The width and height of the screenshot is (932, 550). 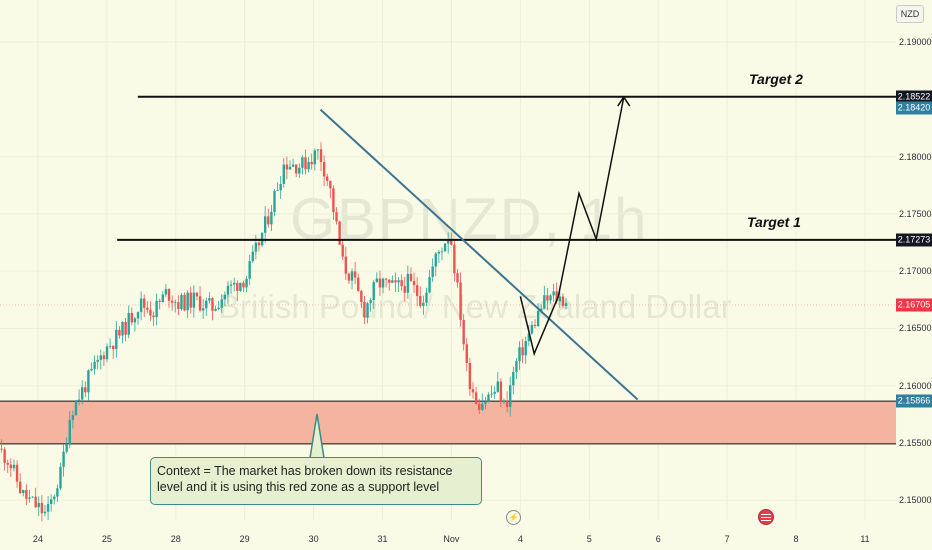 What do you see at coordinates (915, 328) in the screenshot?
I see `price-tick-label: 2.16500` at bounding box center [915, 328].